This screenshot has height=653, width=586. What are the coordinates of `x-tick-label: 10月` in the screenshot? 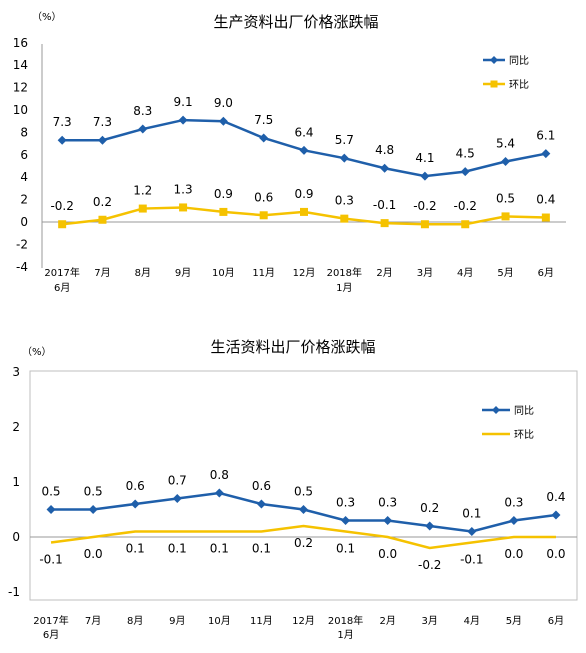 It's located at (223, 273).